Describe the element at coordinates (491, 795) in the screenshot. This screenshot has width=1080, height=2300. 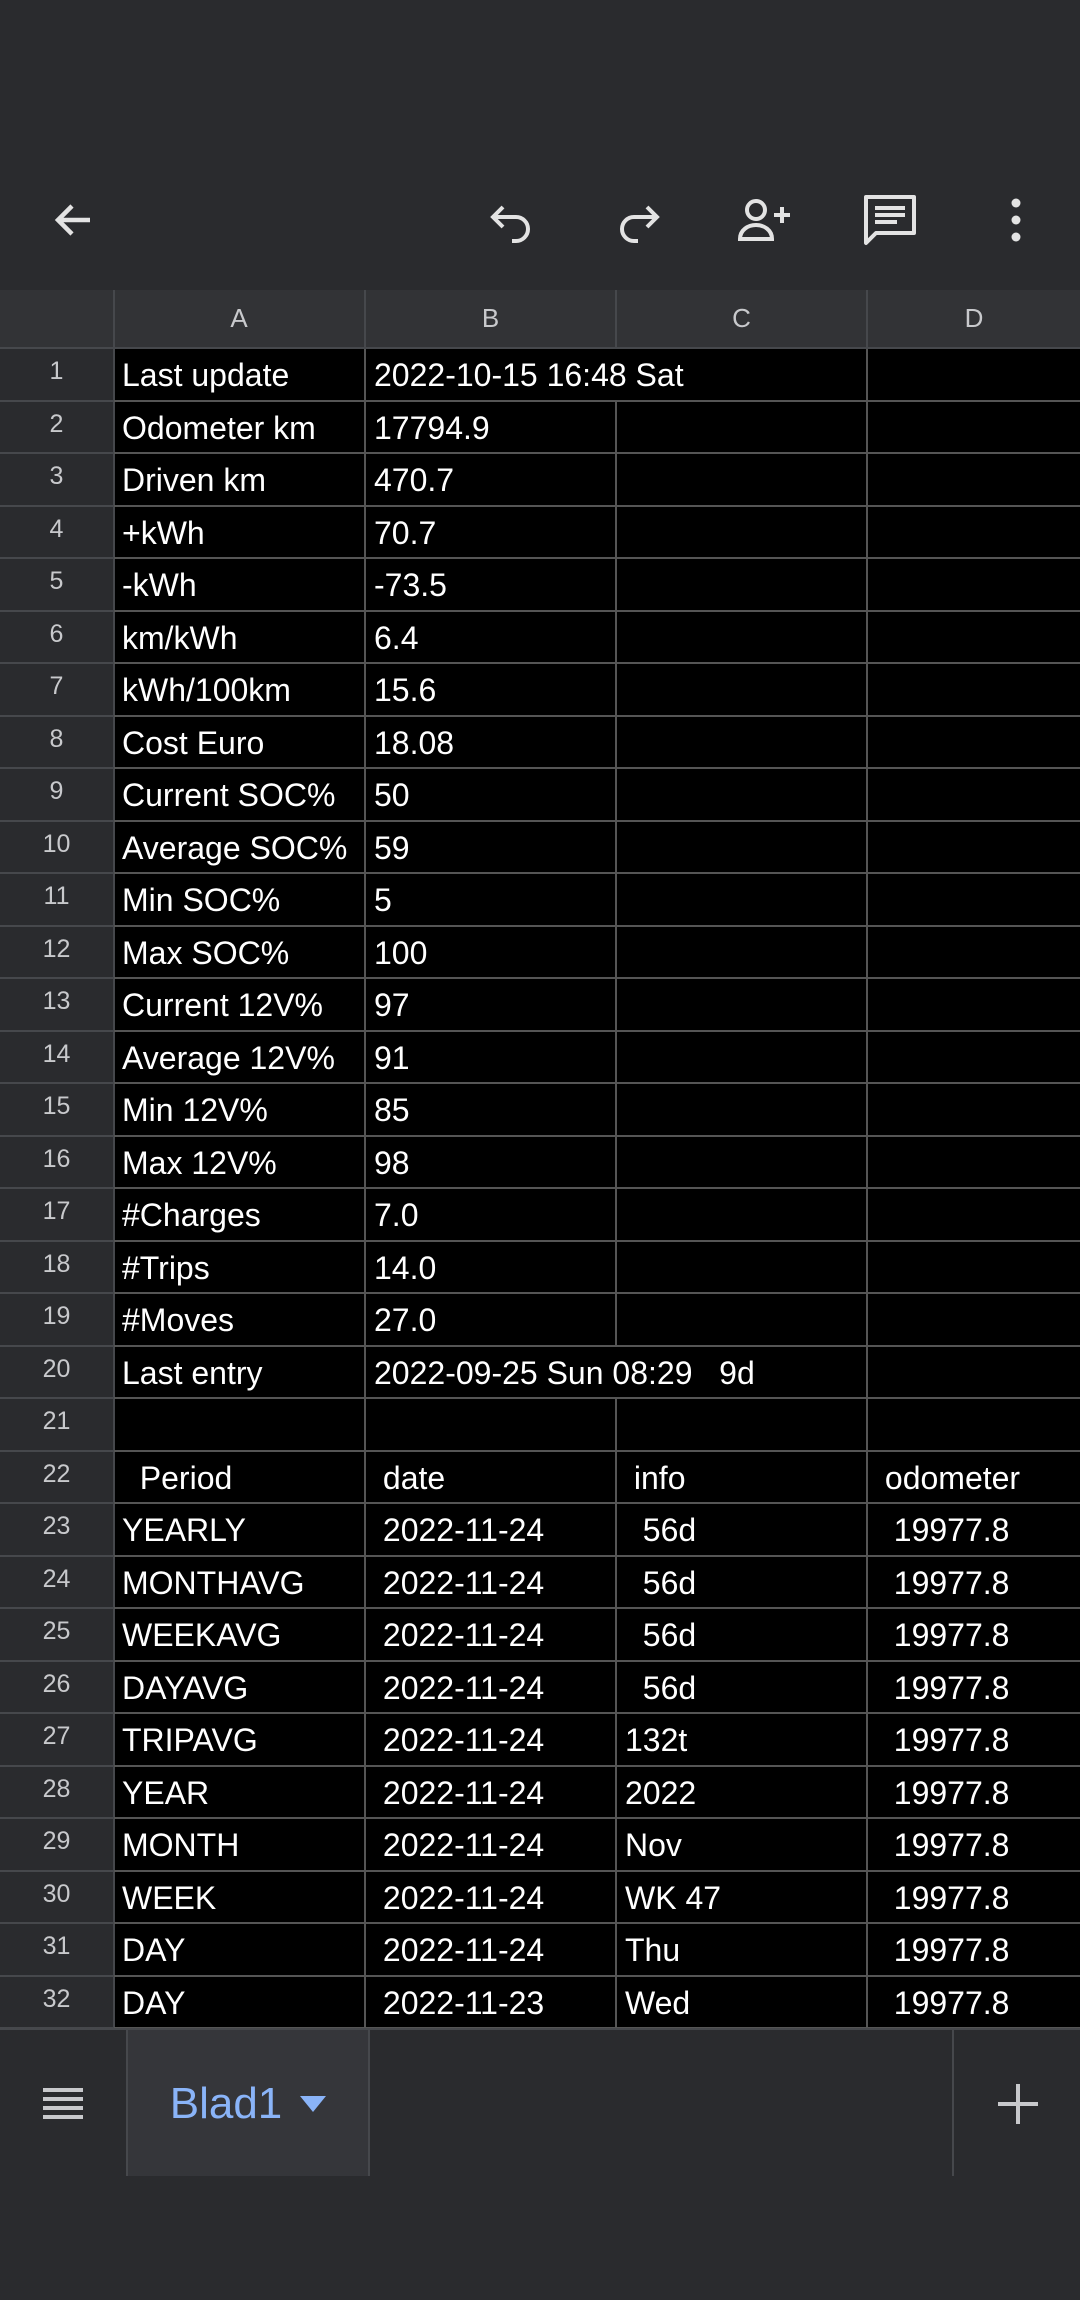
I see `cell-b: 50` at that location.